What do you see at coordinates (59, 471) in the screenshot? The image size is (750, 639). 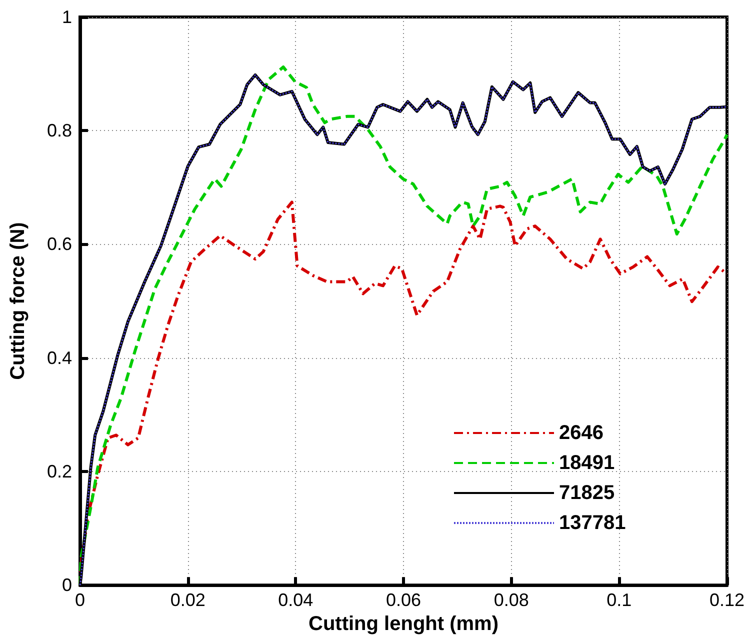 I see `y-tick-label: 0.2` at bounding box center [59, 471].